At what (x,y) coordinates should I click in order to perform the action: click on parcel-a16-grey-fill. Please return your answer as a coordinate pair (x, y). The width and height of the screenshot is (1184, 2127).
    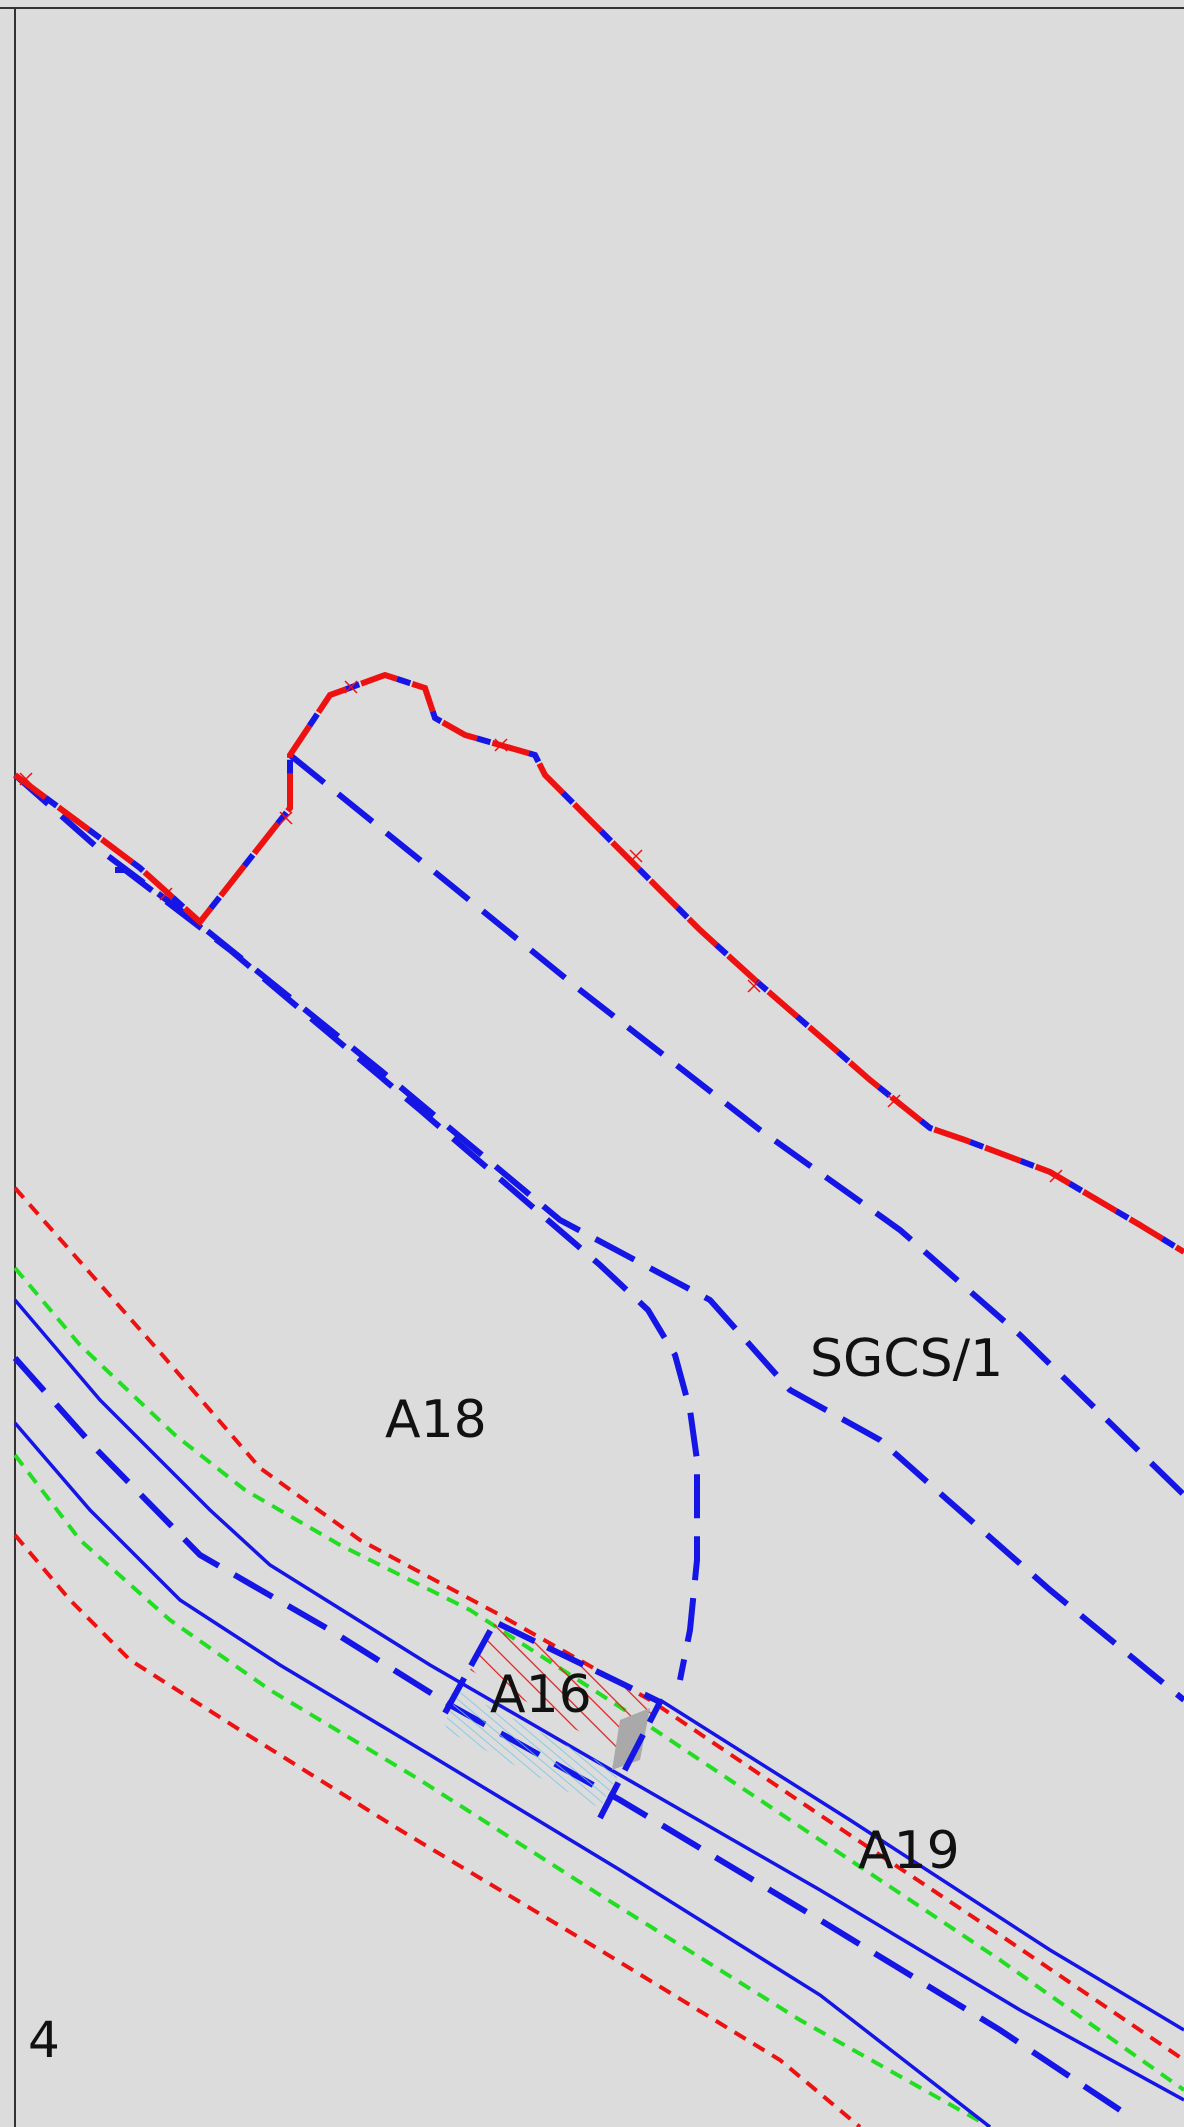
    Looking at the image, I should click on (631, 1739).